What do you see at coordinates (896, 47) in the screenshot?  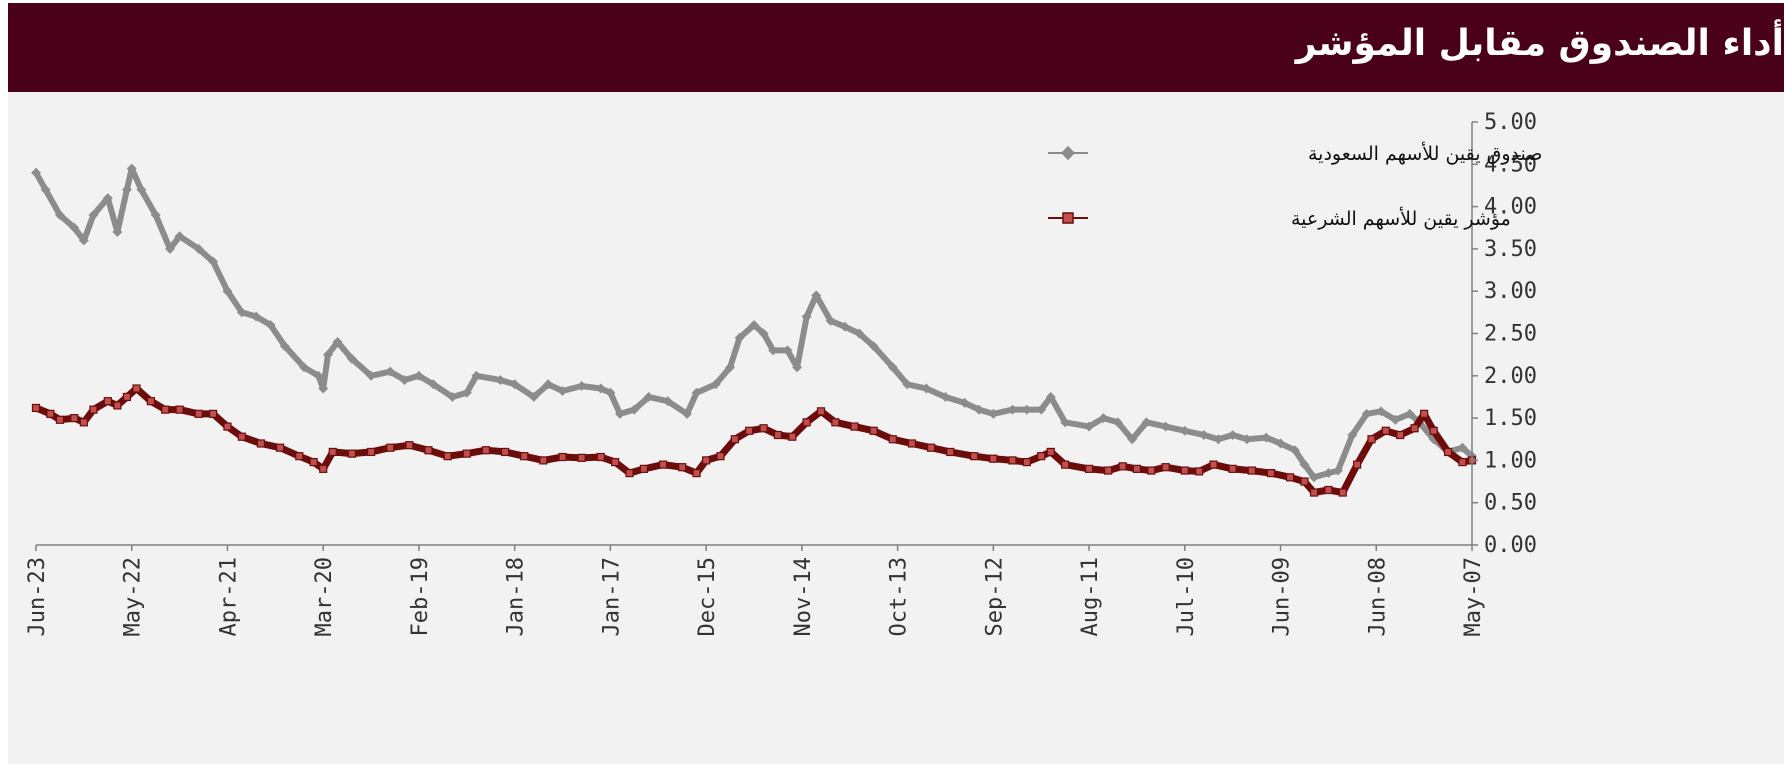 I see `title-banner: أداء الصندوق مقابل المؤشر` at bounding box center [896, 47].